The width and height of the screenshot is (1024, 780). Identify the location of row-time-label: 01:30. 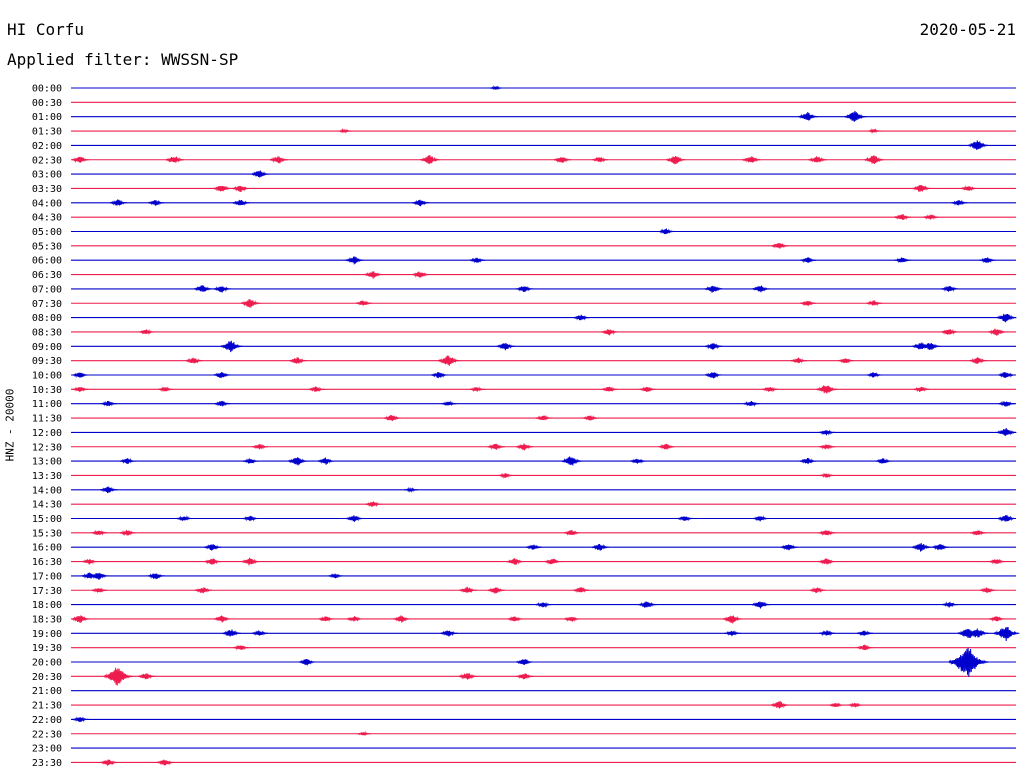
(47, 132).